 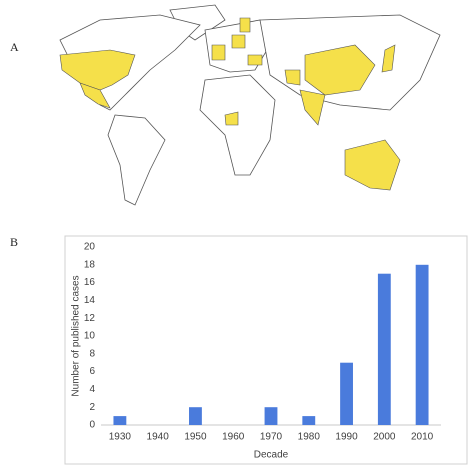 I want to click on india, so click(x=312, y=107).